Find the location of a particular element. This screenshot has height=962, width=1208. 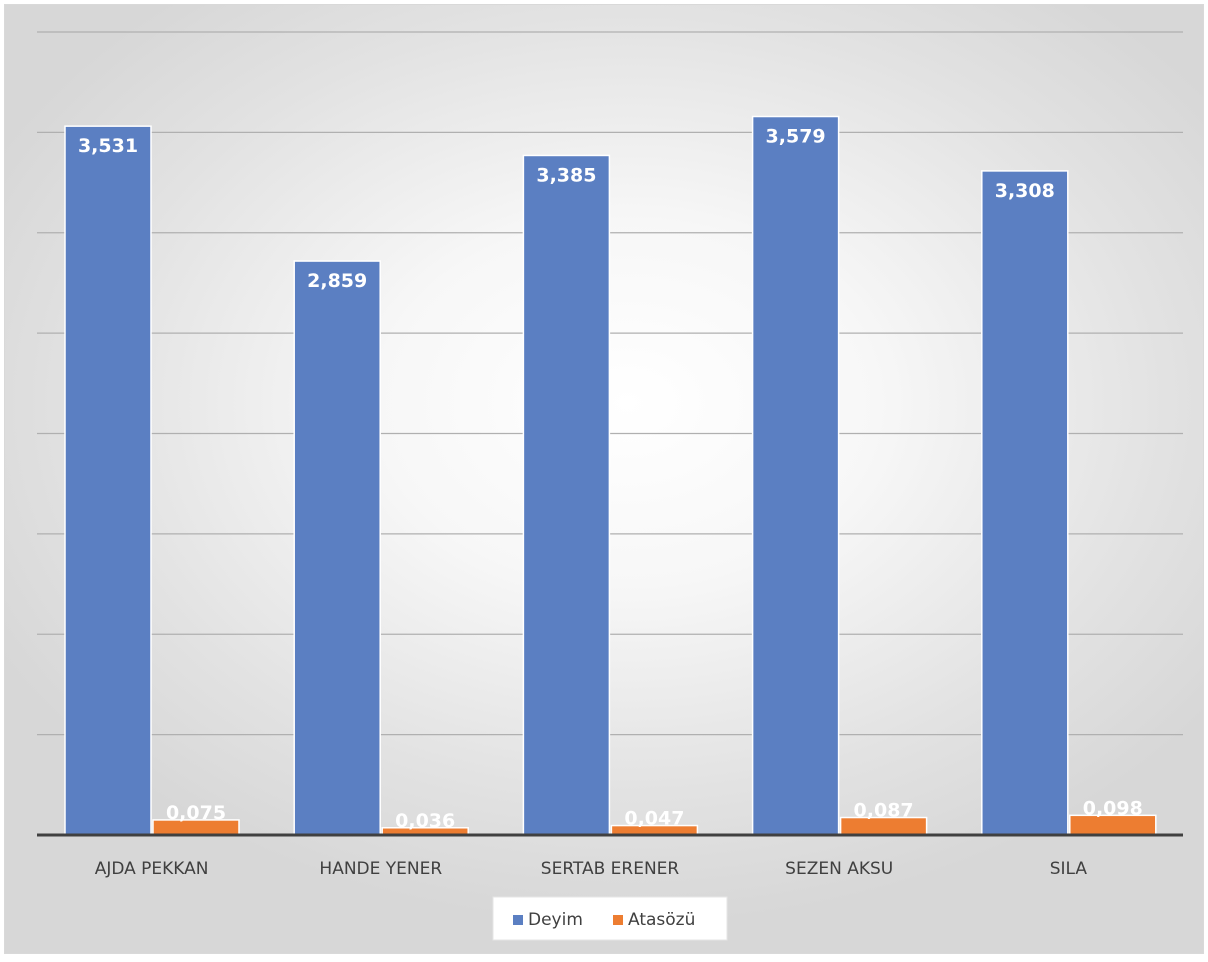

category-label: SERTAB ERENER is located at coordinates (610, 869).